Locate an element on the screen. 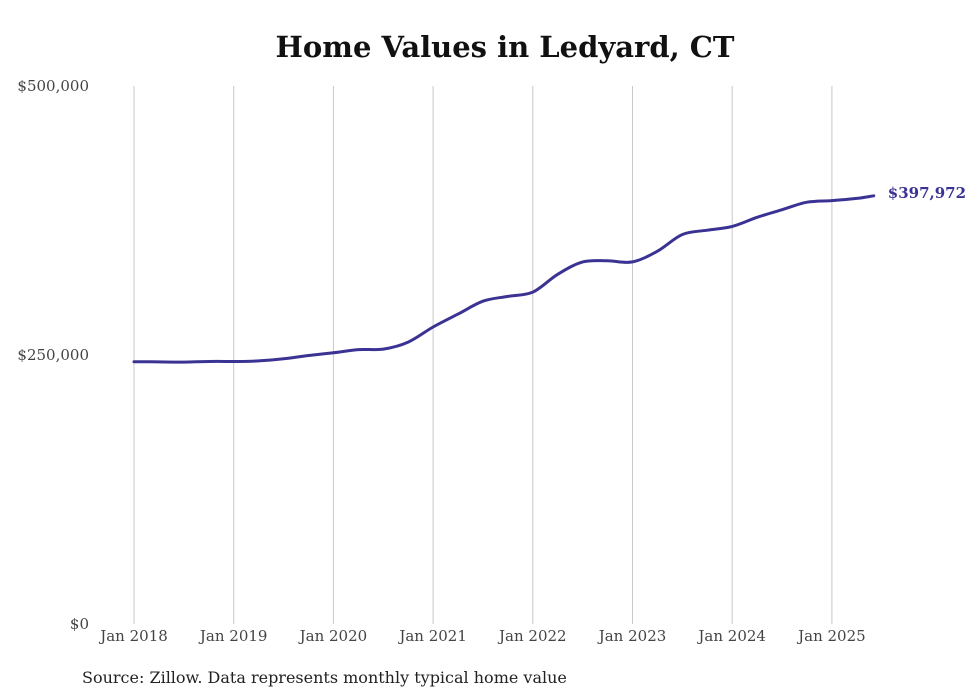  x-tick-label: Jan 2019 is located at coordinates (233, 636).